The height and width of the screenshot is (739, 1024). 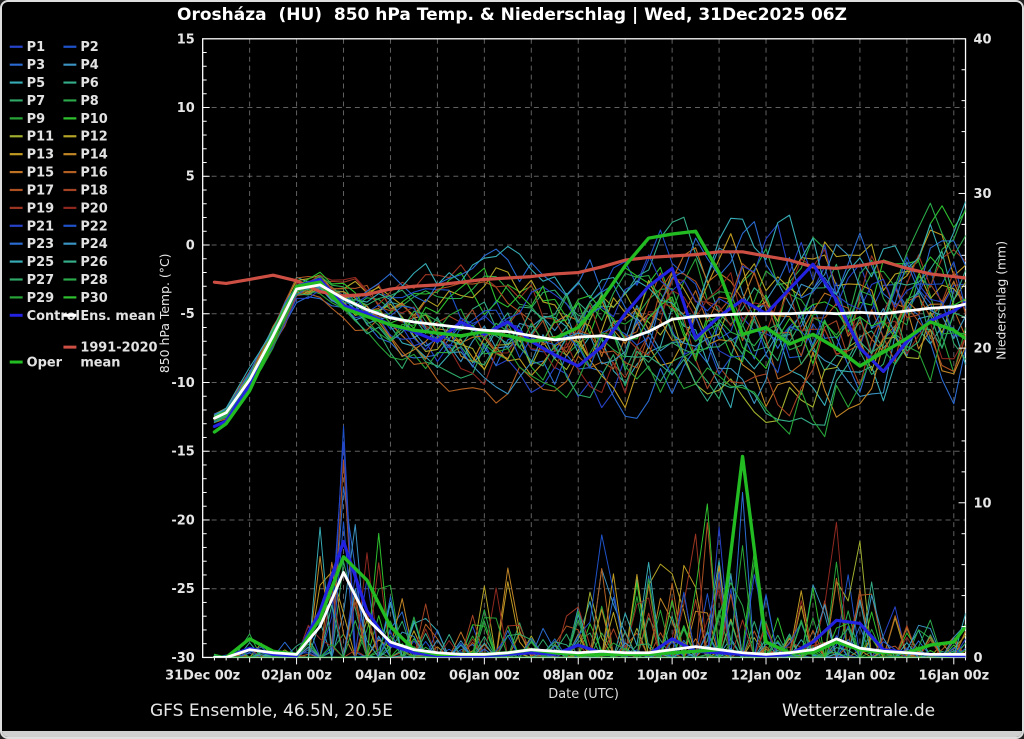 I want to click on legend-label-p25: P25, so click(x=40, y=262).